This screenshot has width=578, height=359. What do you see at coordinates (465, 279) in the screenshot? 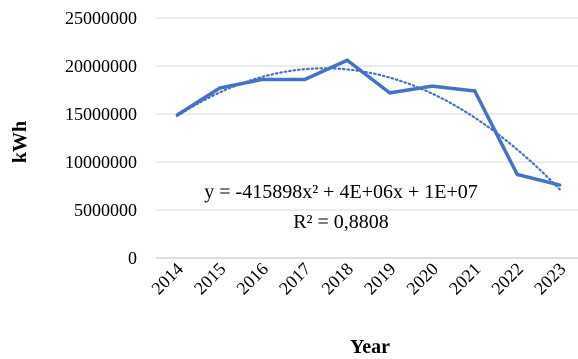
I see `x-tick-label: 2021` at bounding box center [465, 279].